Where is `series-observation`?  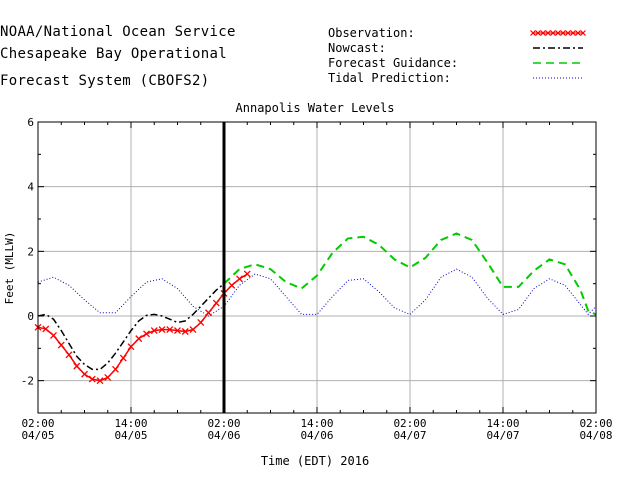 series-observation is located at coordinates (142, 327).